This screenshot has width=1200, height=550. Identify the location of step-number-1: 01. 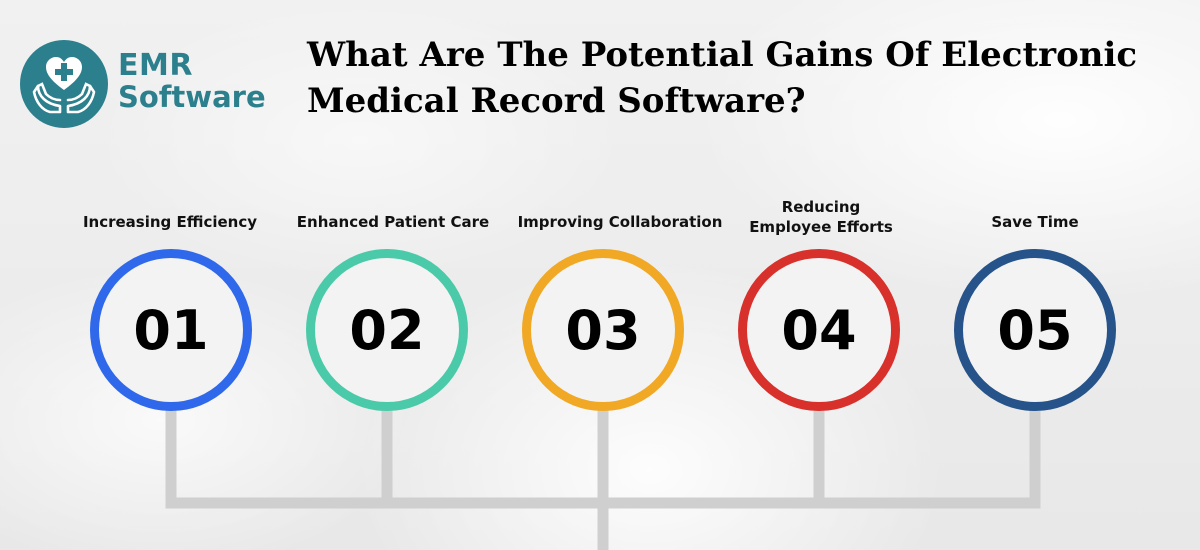
(171, 330).